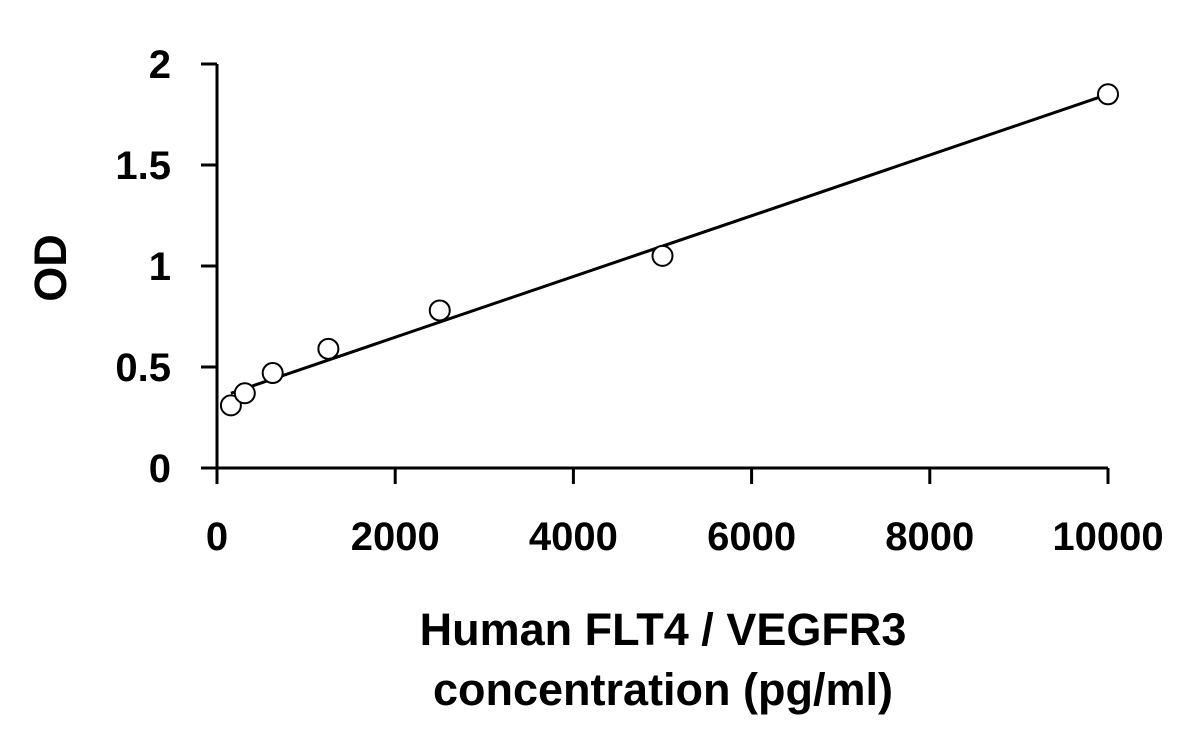  I want to click on x-tick-label: 10000, so click(1107, 537).